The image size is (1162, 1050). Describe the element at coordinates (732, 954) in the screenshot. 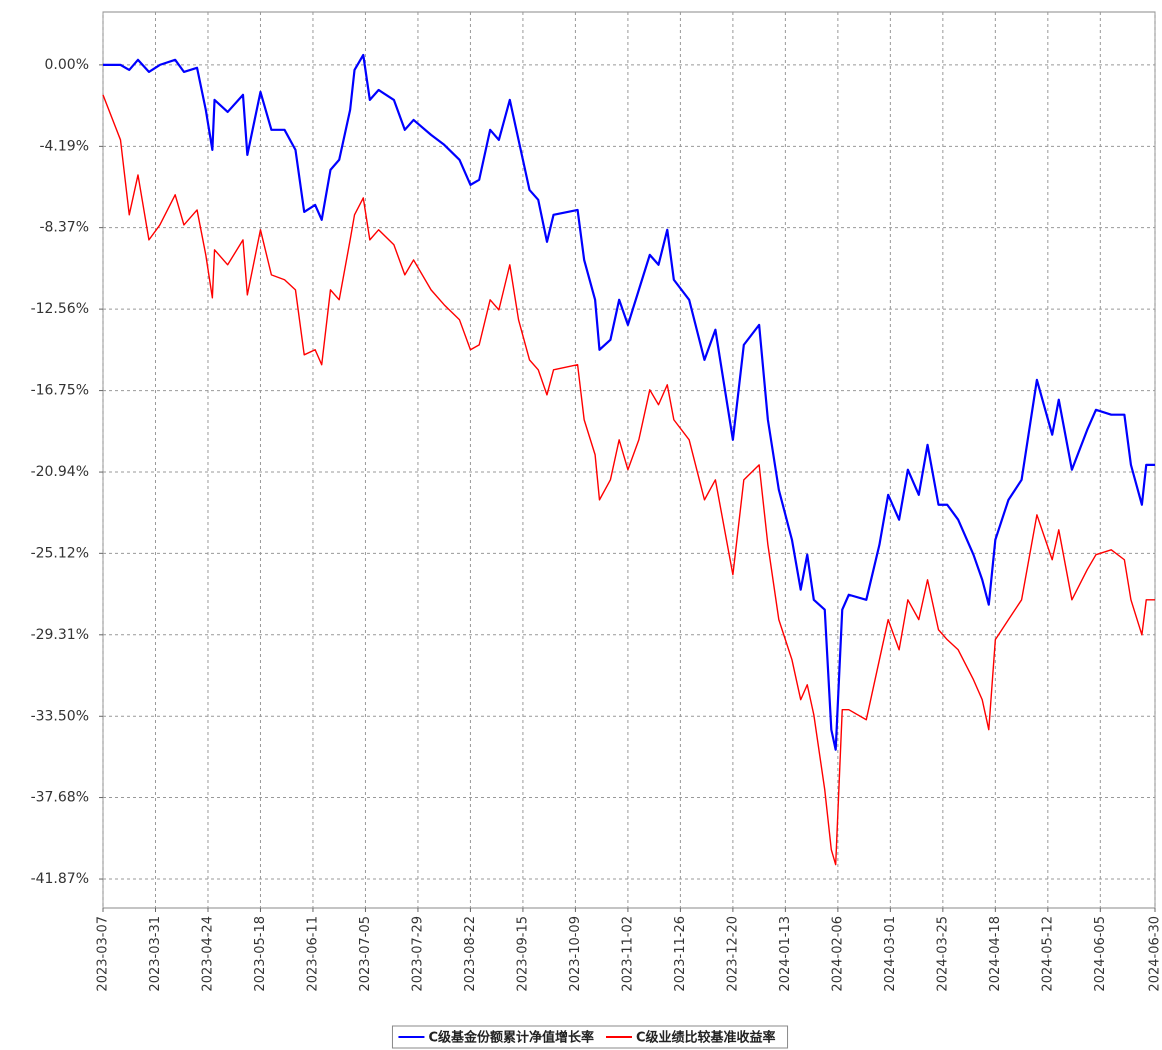

I see `x-tick-label: 2023-12-20` at that location.